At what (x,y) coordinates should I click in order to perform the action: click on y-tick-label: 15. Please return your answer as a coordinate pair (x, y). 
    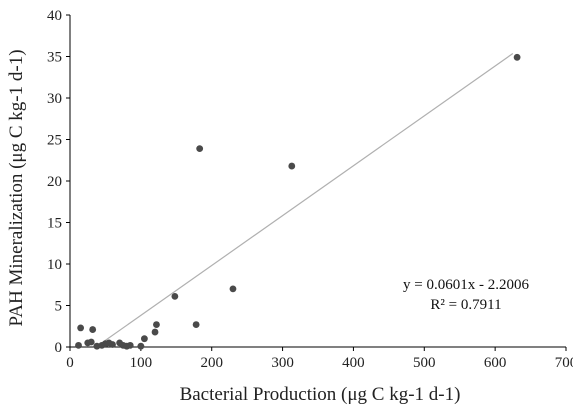
    Looking at the image, I should click on (54, 224).